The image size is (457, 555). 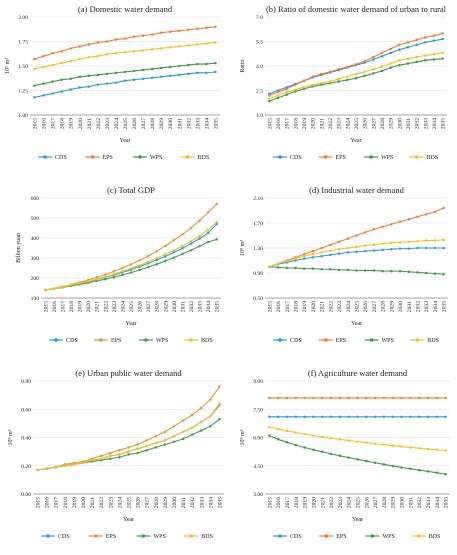 What do you see at coordinates (445, 306) in the screenshot?
I see `x-tick-label: 2035` at bounding box center [445, 306].